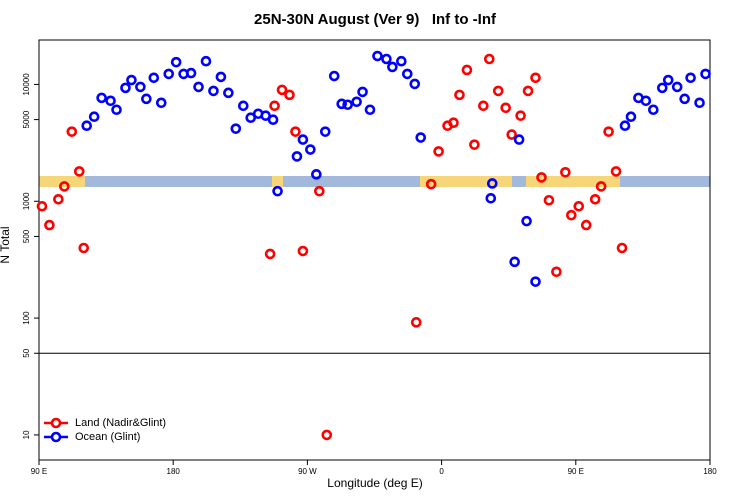 This screenshot has width=750, height=500. Describe the element at coordinates (26, 201) in the screenshot. I see `y-tick-label: 1000` at that location.